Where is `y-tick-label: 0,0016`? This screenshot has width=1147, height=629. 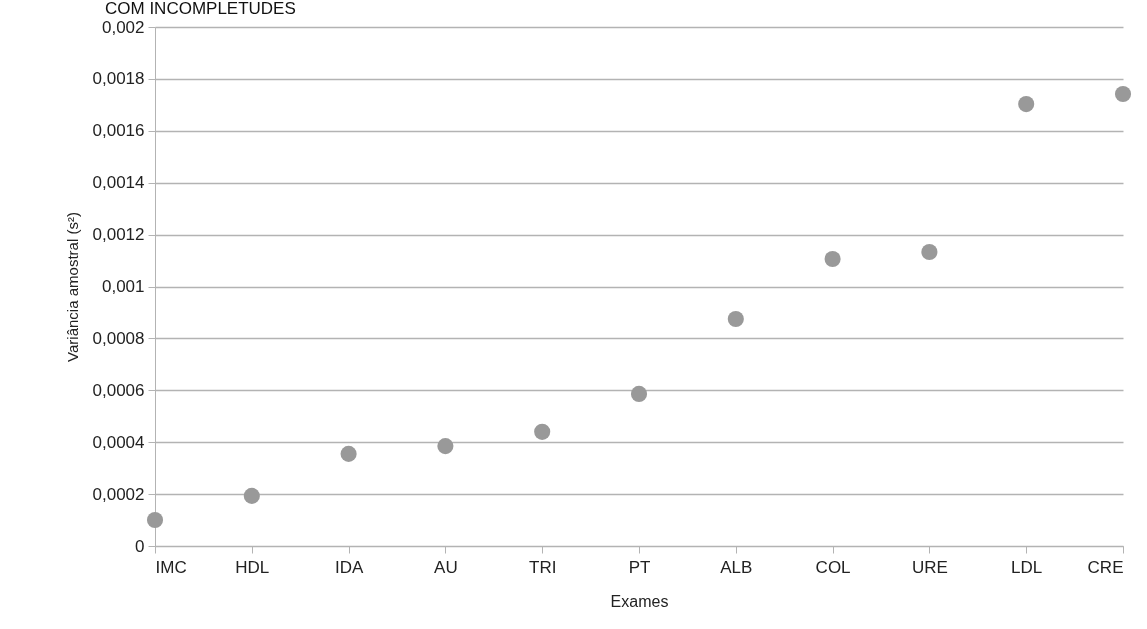 y-tick-label: 0,0016 is located at coordinates (118, 131).